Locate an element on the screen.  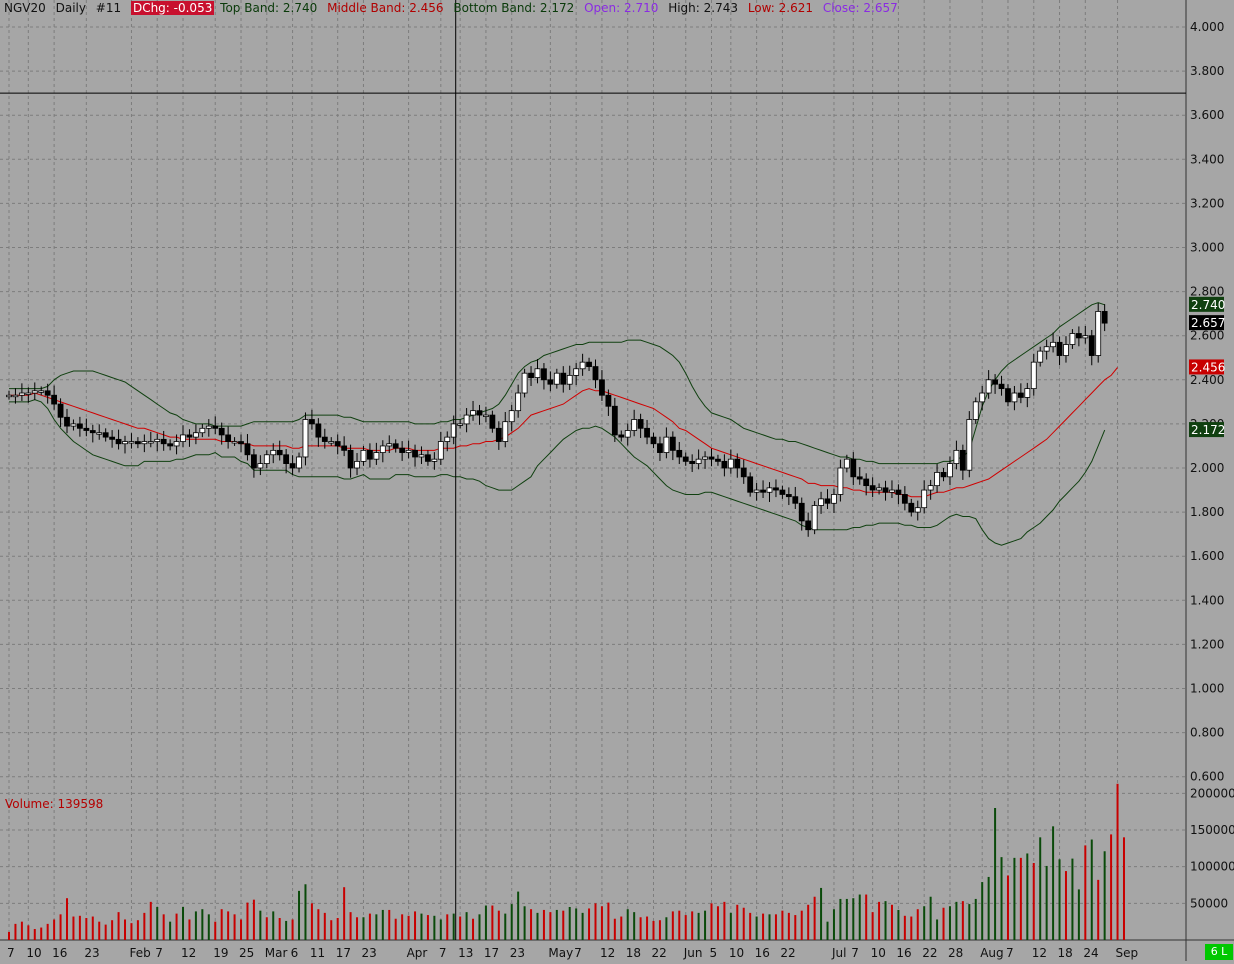
x-tick-label: 25 is located at coordinates (246, 953).